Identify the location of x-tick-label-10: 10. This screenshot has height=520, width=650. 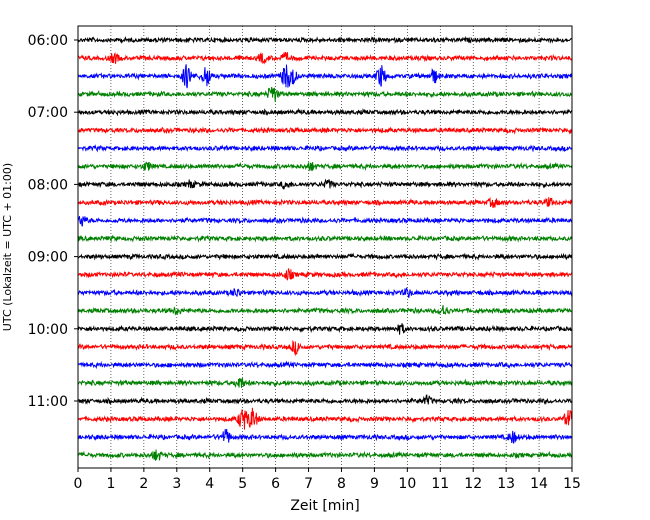
(407, 484).